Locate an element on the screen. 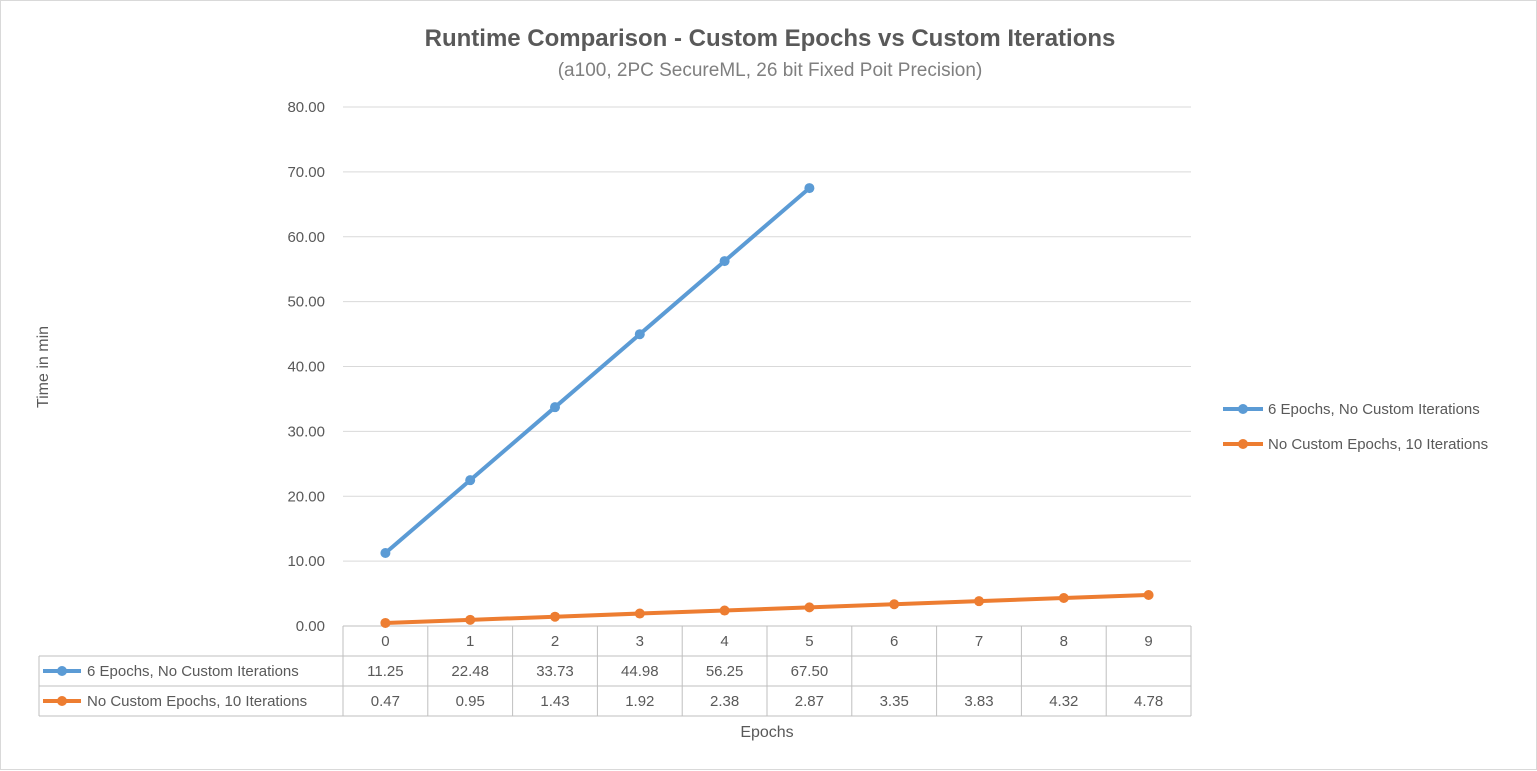 This screenshot has width=1537, height=771. y-tick-label-2: 20.00 is located at coordinates (306, 496).